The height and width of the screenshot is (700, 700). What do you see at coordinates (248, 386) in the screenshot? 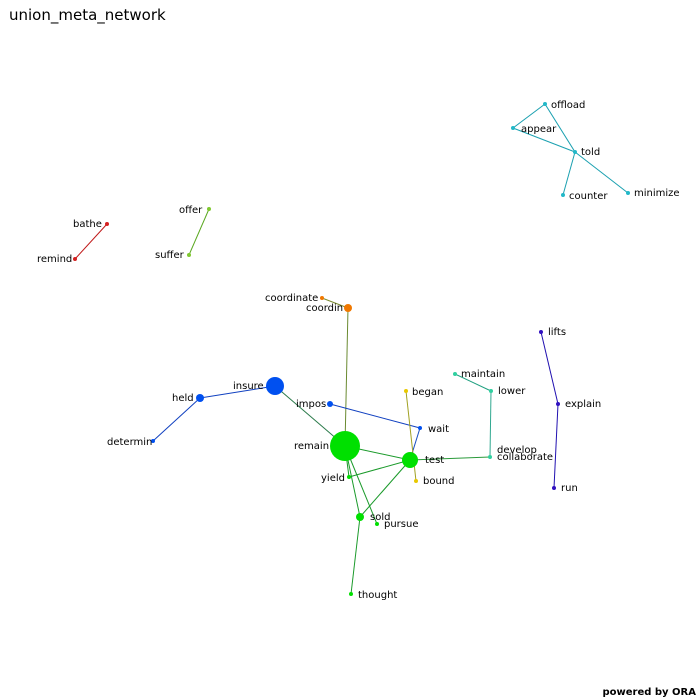
I see `node-label-insure: insure` at bounding box center [248, 386].